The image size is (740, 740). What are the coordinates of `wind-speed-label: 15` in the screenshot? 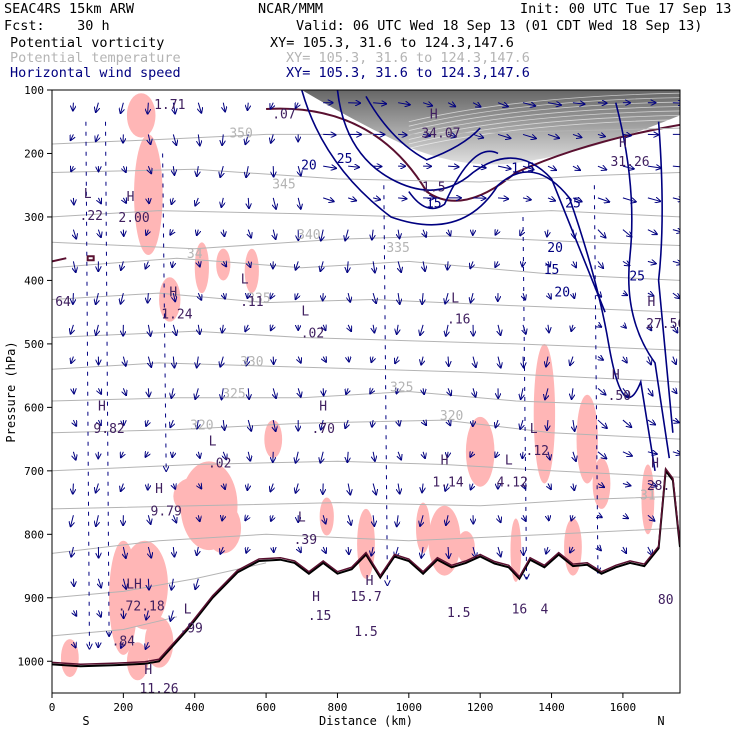 It's located at (552, 270).